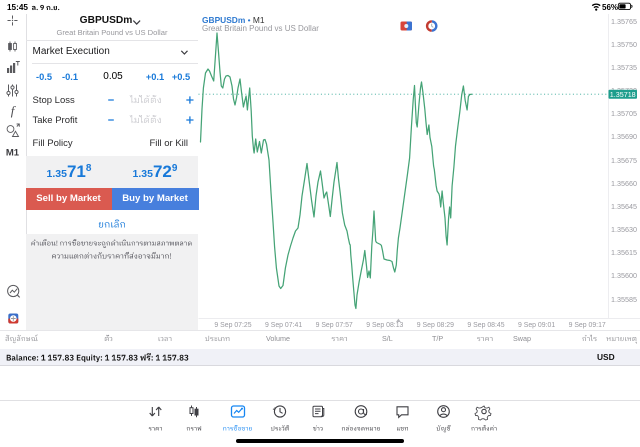 This screenshot has height=447, width=640. Describe the element at coordinates (14, 110) in the screenshot. I see `svg-text: f` at that location.